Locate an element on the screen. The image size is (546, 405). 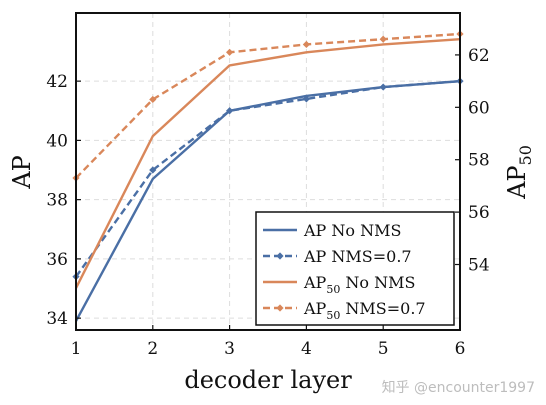
y-right-tick-label: 56 is located at coordinates (479, 213).